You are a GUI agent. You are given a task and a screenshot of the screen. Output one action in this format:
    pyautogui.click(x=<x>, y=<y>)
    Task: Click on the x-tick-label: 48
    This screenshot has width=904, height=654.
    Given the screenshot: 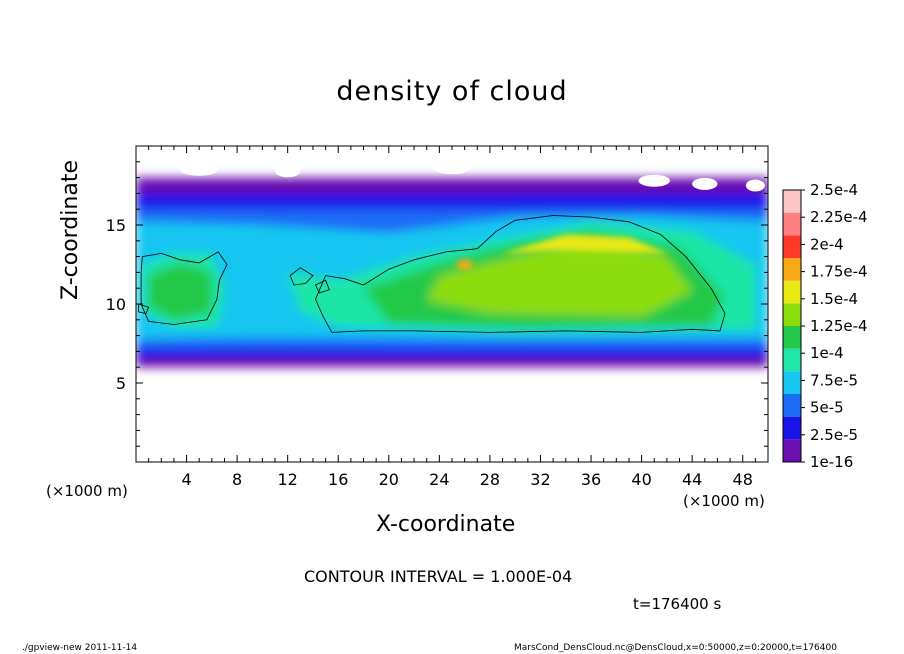 What is the action you would take?
    pyautogui.click(x=743, y=479)
    